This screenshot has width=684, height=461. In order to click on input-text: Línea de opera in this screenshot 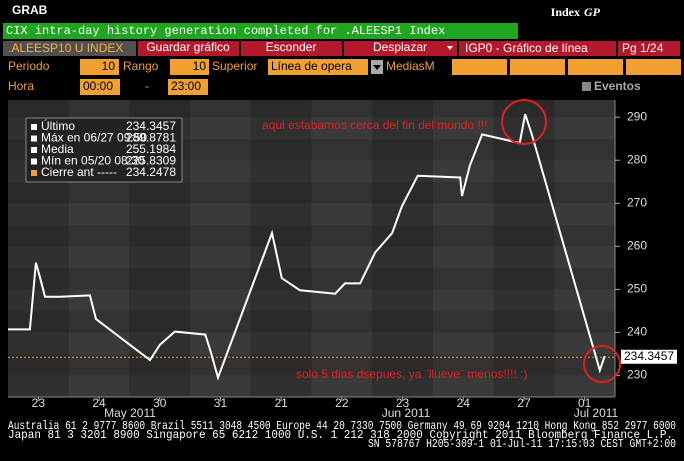, I will do `click(311, 66)`.